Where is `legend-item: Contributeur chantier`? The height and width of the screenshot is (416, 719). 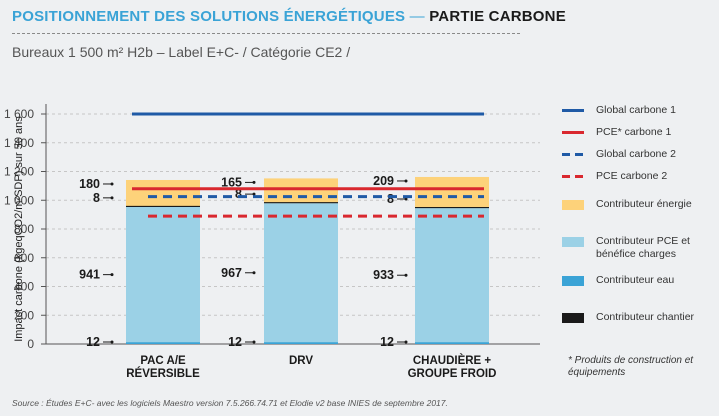 legend-item: Contributeur chantier is located at coordinates (639, 317).